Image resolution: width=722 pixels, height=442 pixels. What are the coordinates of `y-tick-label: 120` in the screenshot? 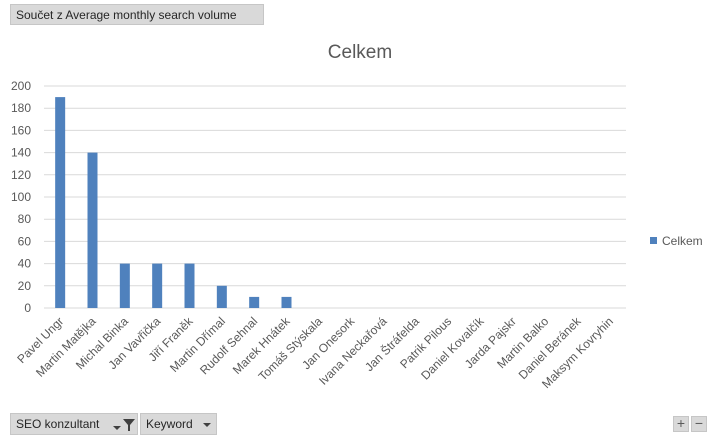 It's located at (21, 175).